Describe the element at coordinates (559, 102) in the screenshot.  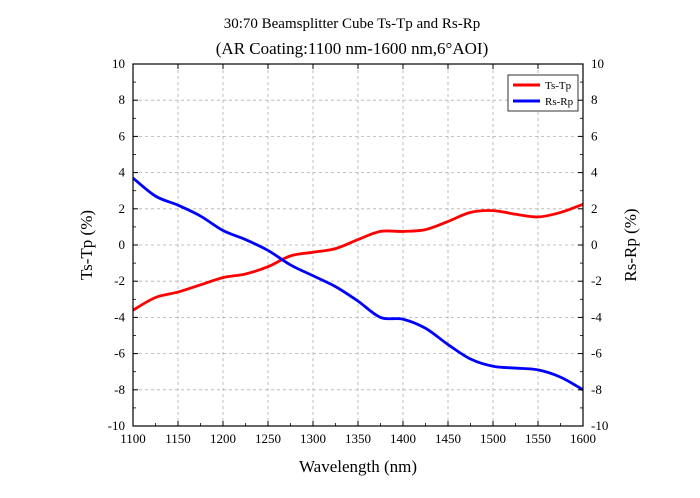
I see `legend-label-rs-rp: Rs-Rp` at that location.